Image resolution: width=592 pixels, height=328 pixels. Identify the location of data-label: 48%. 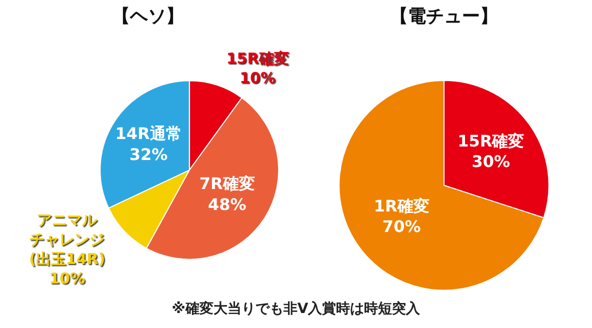
(227, 204).